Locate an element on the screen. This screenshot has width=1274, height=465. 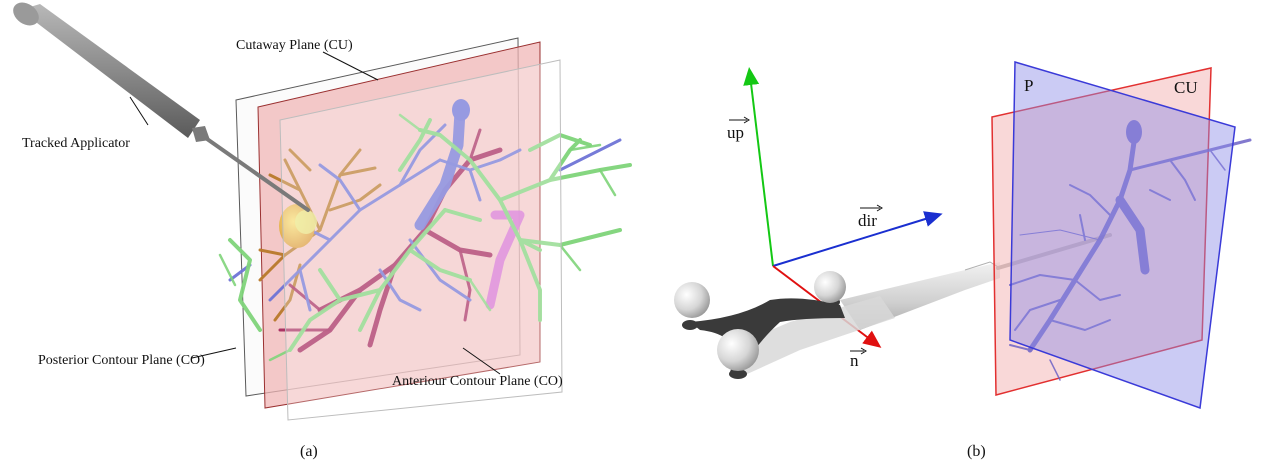
caption-b: (b) is located at coordinates (976, 451).